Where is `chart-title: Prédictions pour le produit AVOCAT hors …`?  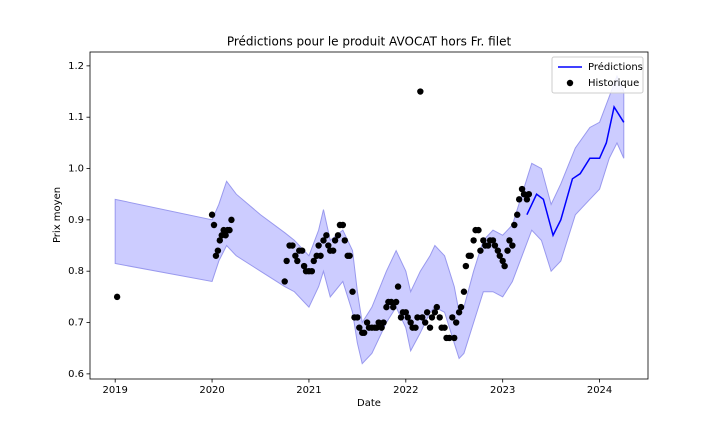 chart-title: Prédictions pour le produit AVOCAT hors … is located at coordinates (369, 42).